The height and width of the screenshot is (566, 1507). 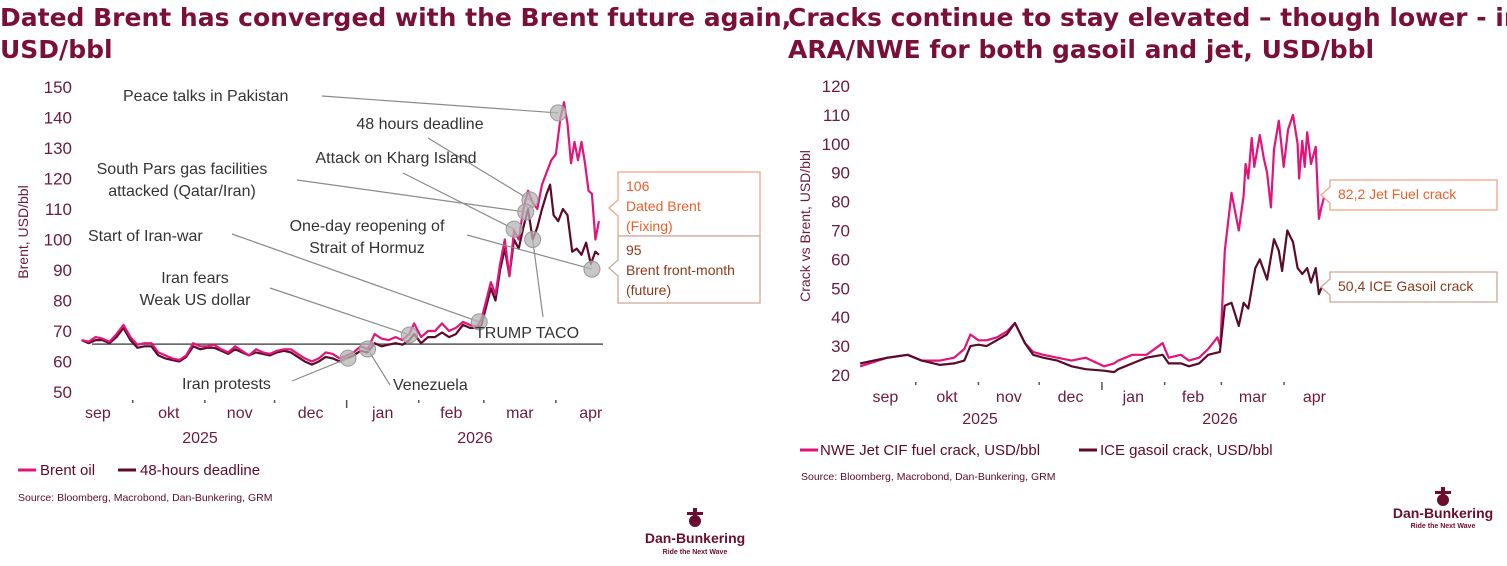 I want to click on x-month-label: dec, so click(x=1071, y=397).